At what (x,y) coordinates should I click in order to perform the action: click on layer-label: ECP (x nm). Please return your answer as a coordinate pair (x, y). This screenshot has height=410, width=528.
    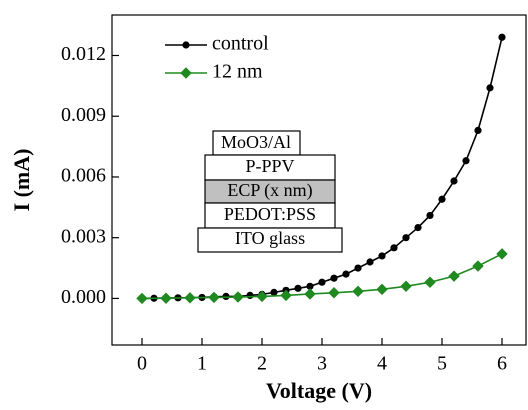
    Looking at the image, I should click on (269, 190).